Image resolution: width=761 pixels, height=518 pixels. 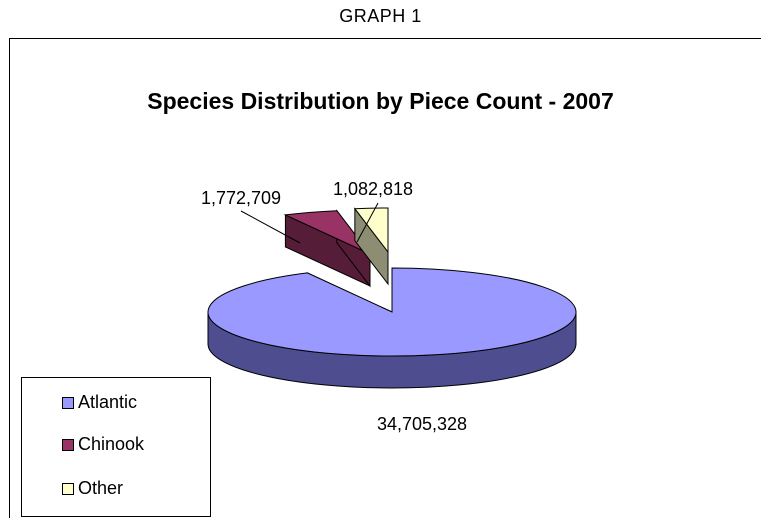 I want to click on legend-item-chinook: Chinook, so click(x=103, y=444).